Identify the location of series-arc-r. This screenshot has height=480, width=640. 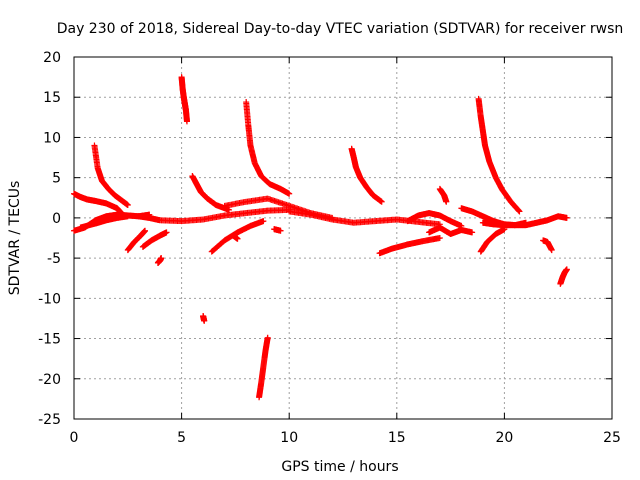
(364, 218).